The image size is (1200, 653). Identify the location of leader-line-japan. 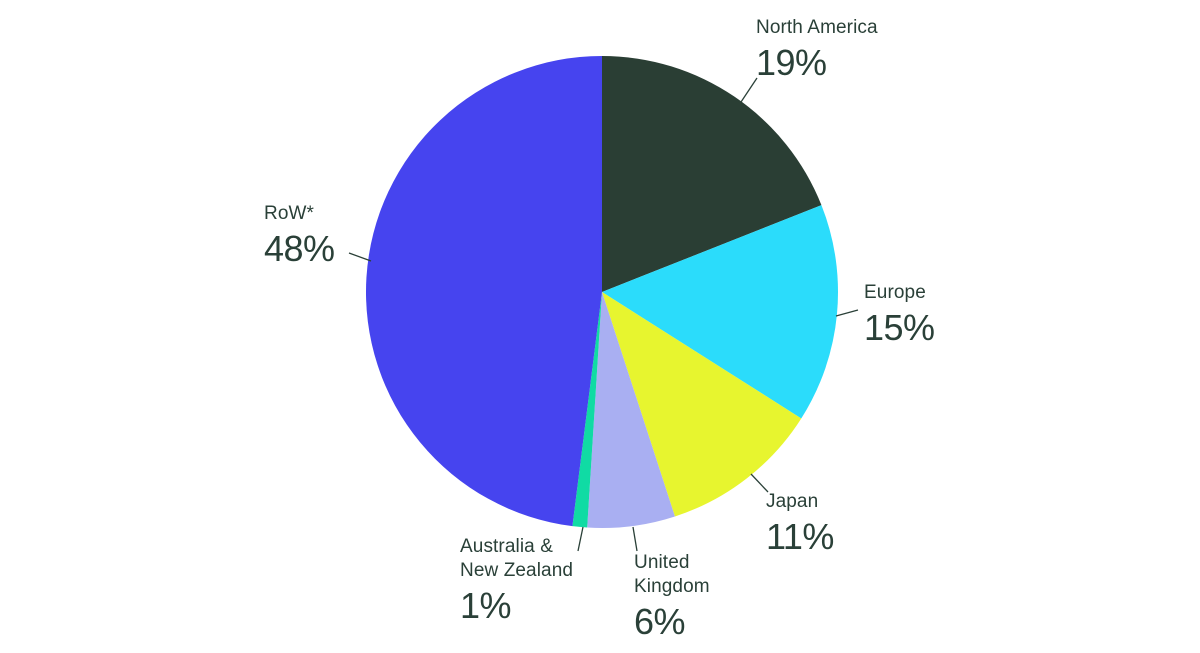
(759, 483).